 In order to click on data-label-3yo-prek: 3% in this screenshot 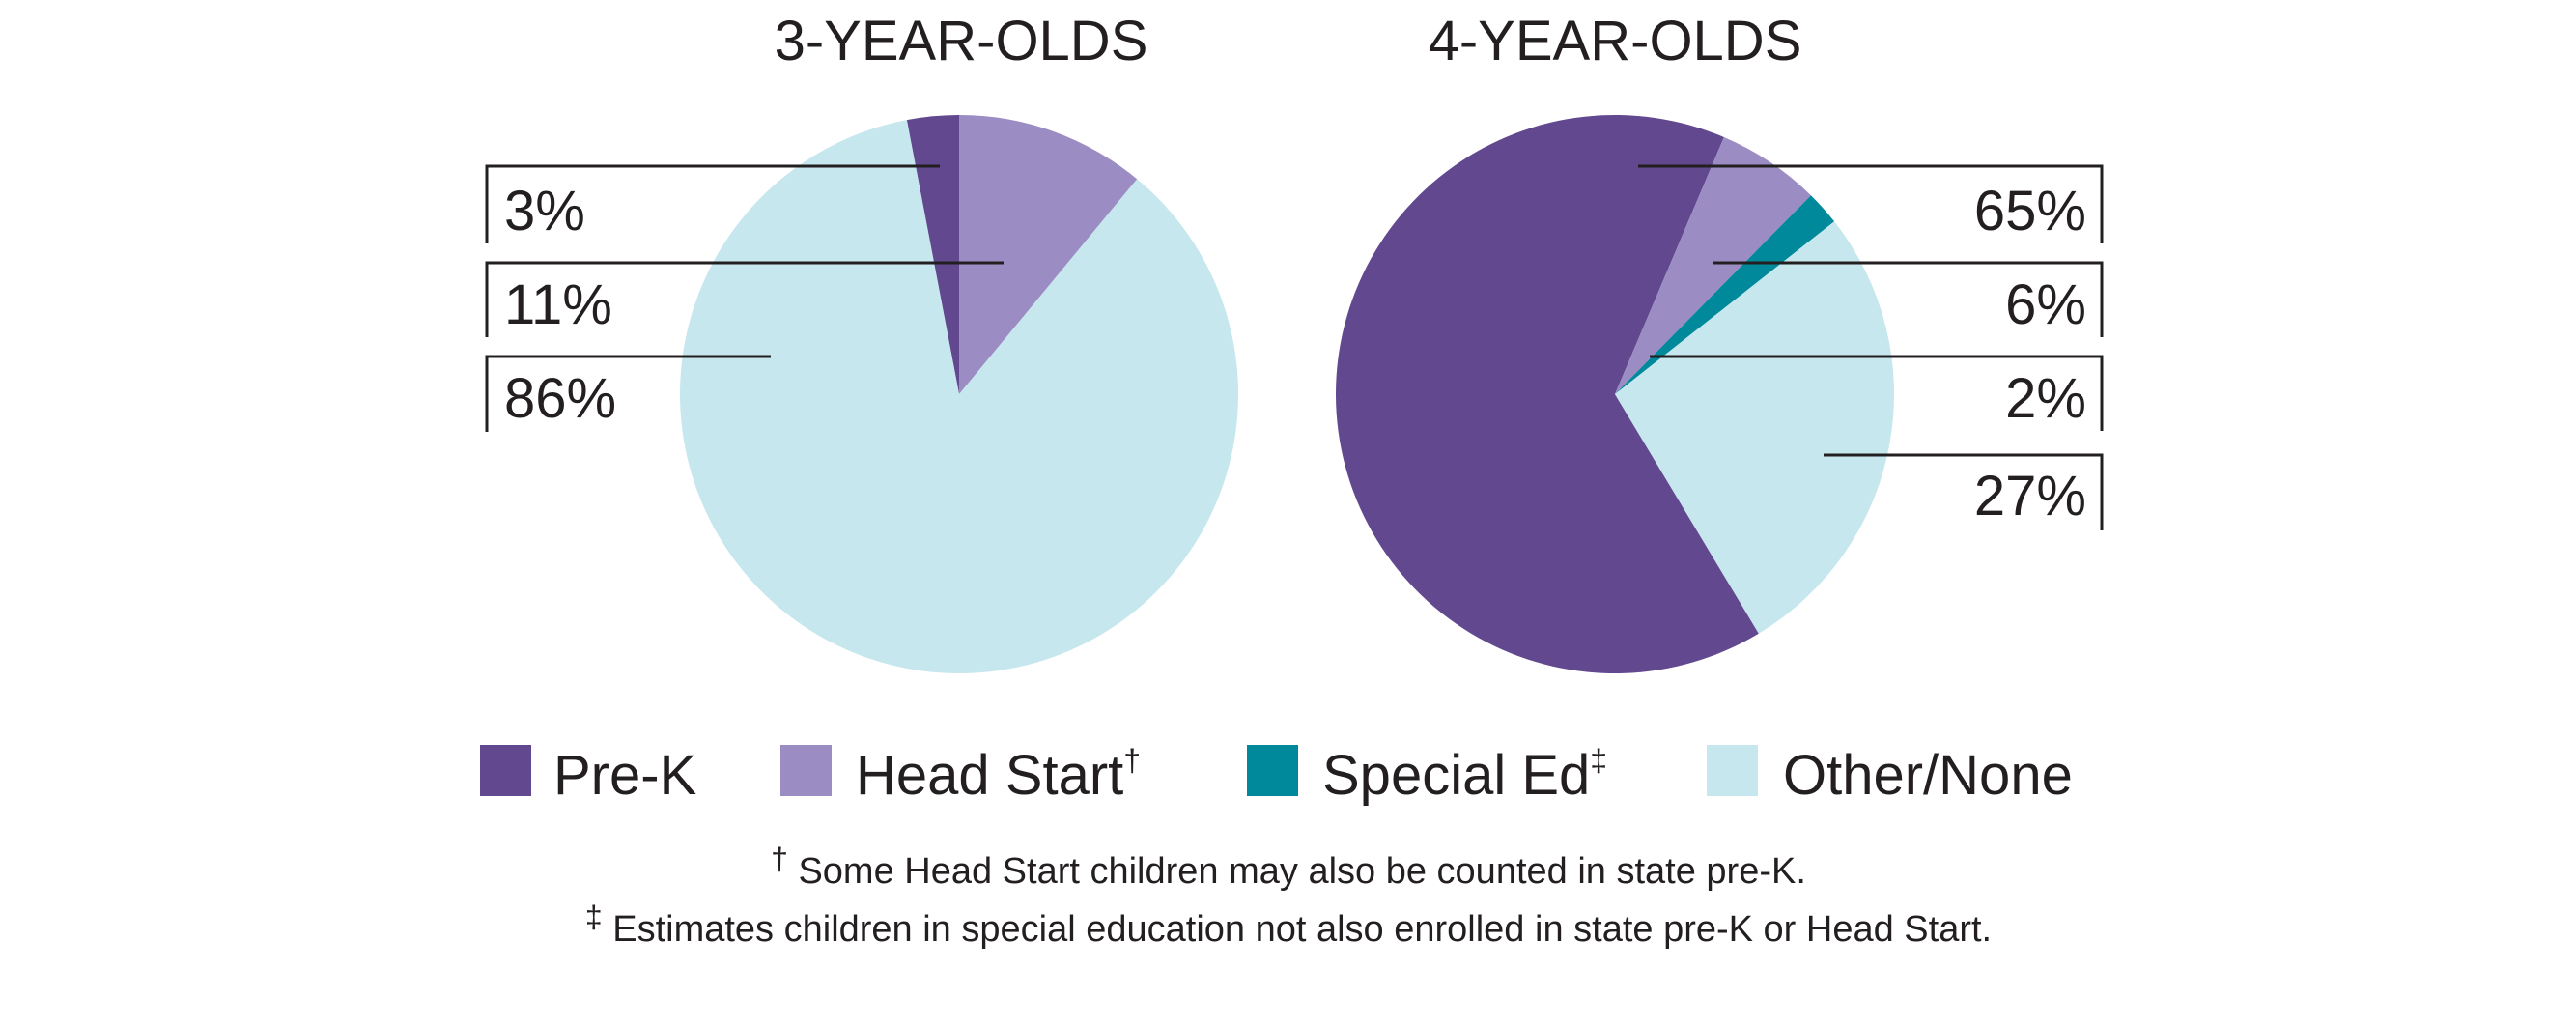, I will do `click(544, 211)`.